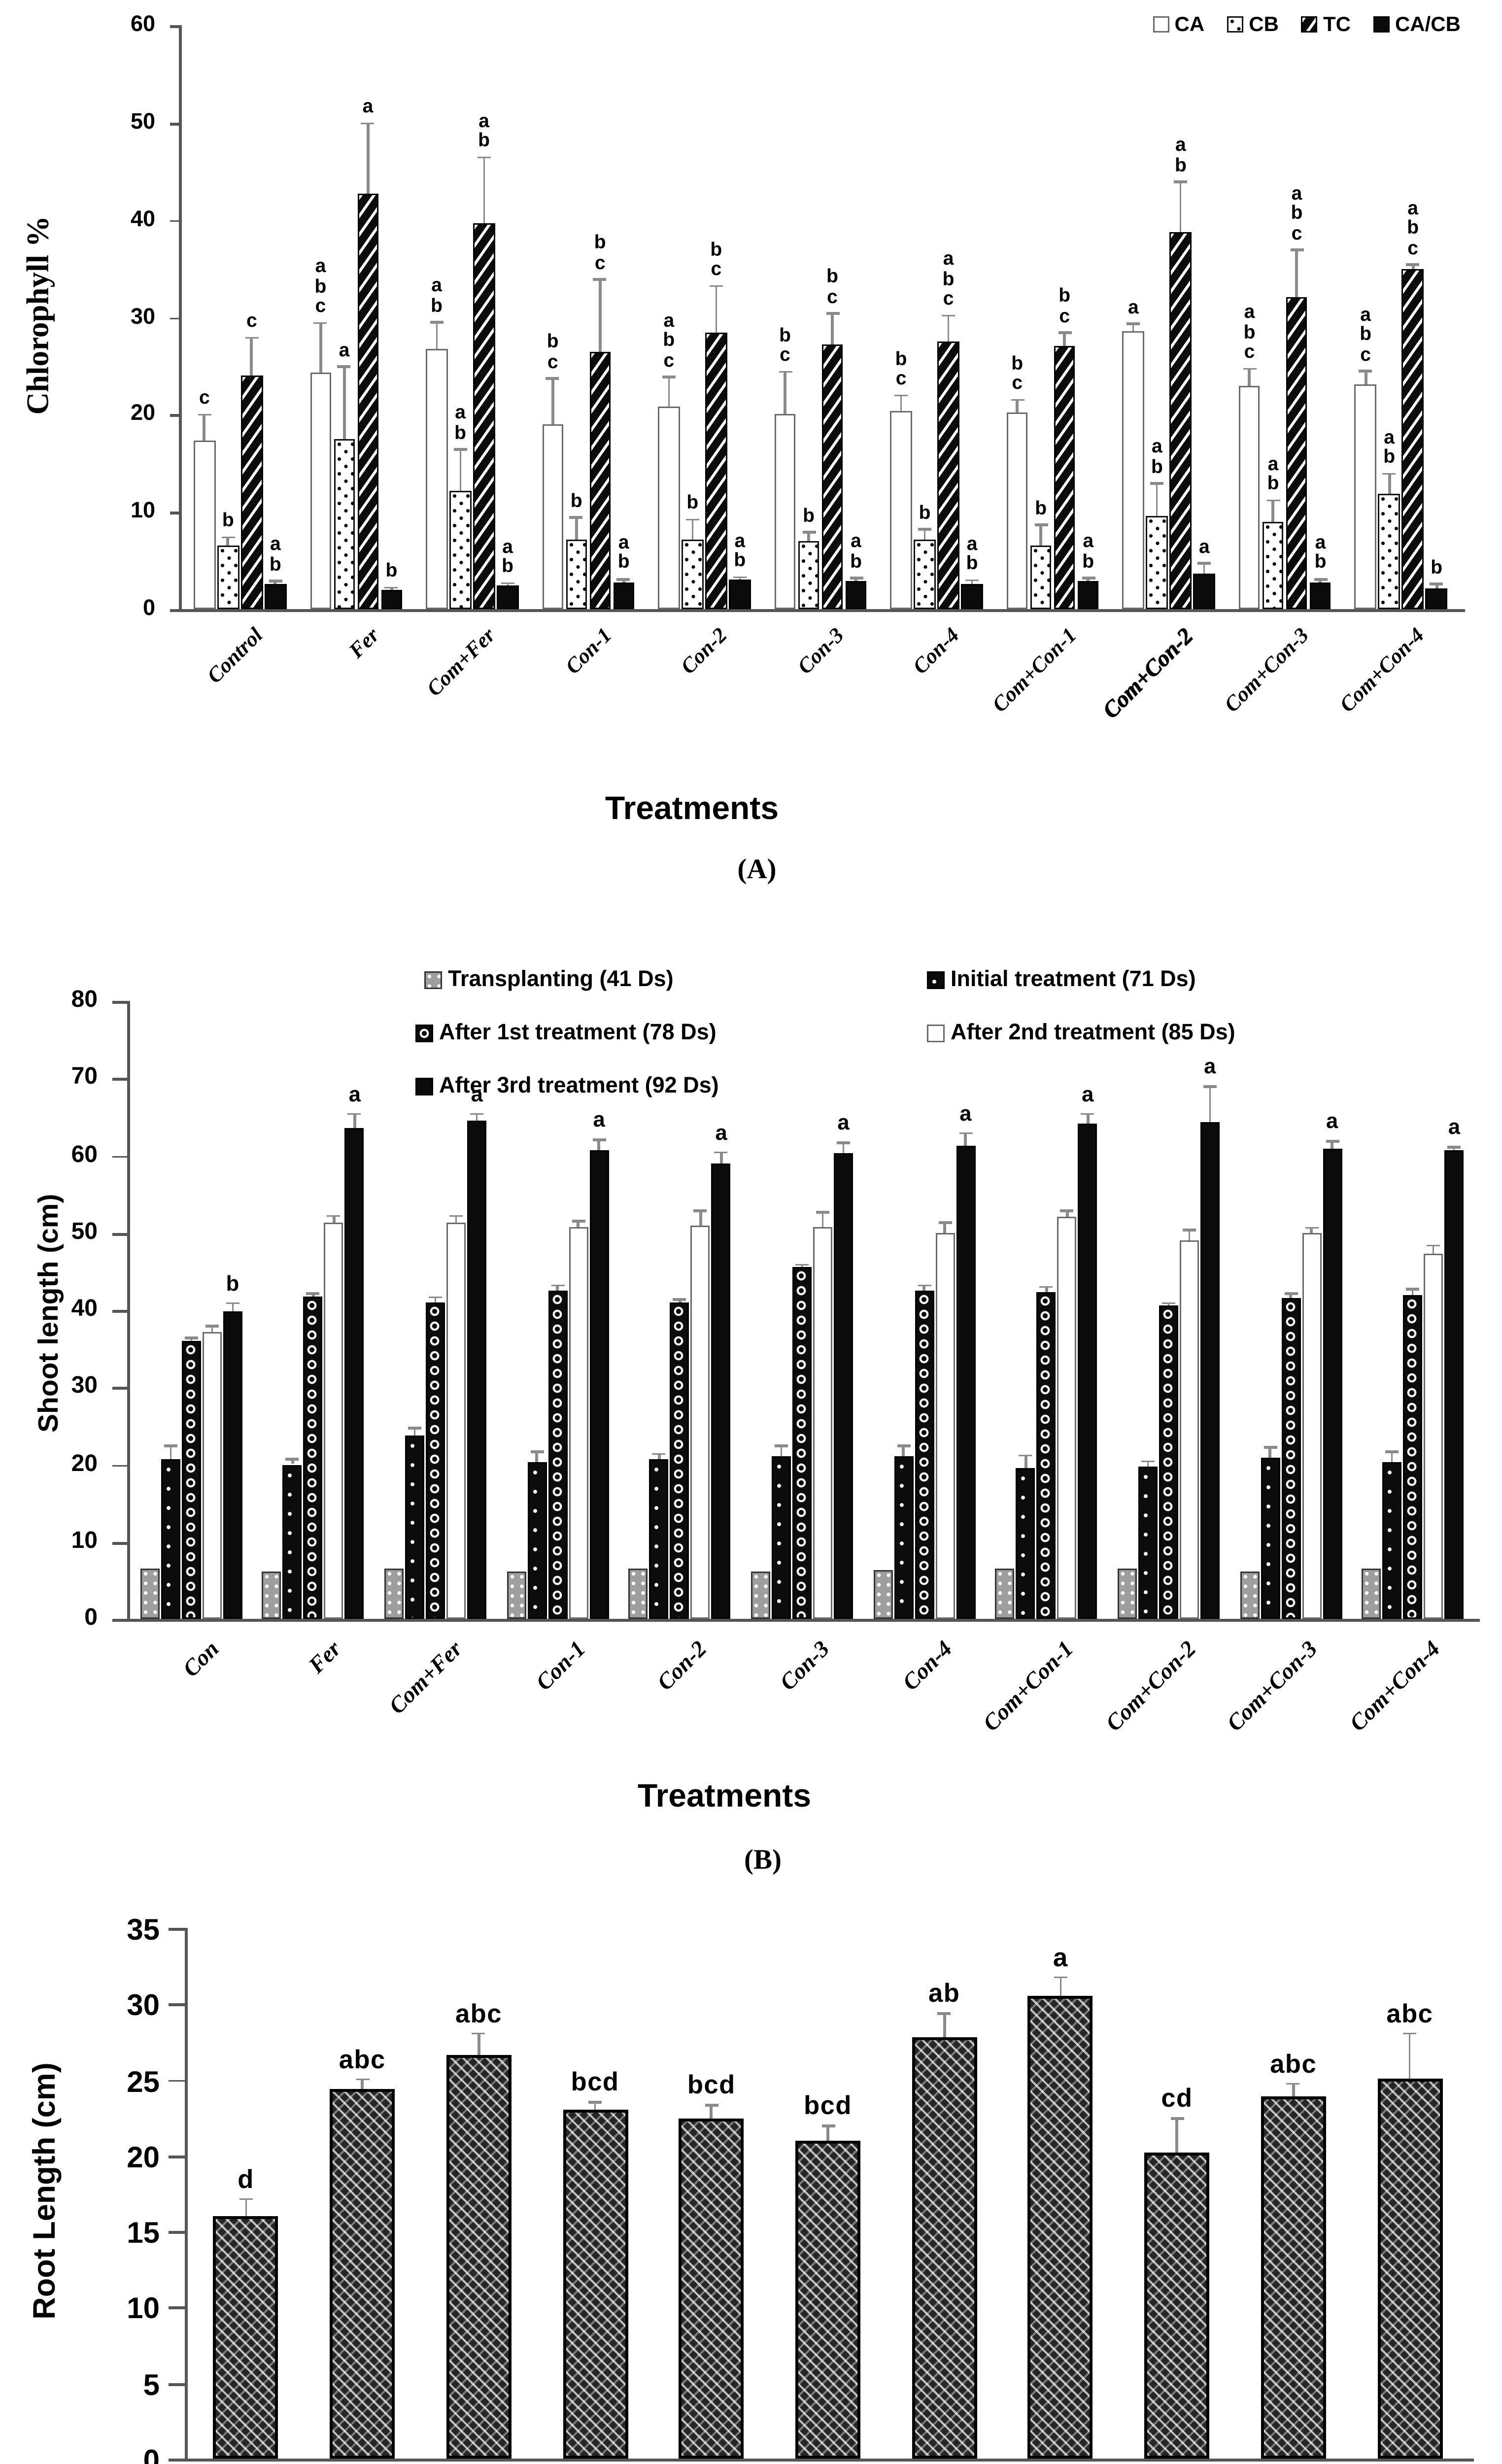 The image size is (1502, 2464). Describe the element at coordinates (84, 1463) in the screenshot. I see `y-tick-label: 20` at that location.